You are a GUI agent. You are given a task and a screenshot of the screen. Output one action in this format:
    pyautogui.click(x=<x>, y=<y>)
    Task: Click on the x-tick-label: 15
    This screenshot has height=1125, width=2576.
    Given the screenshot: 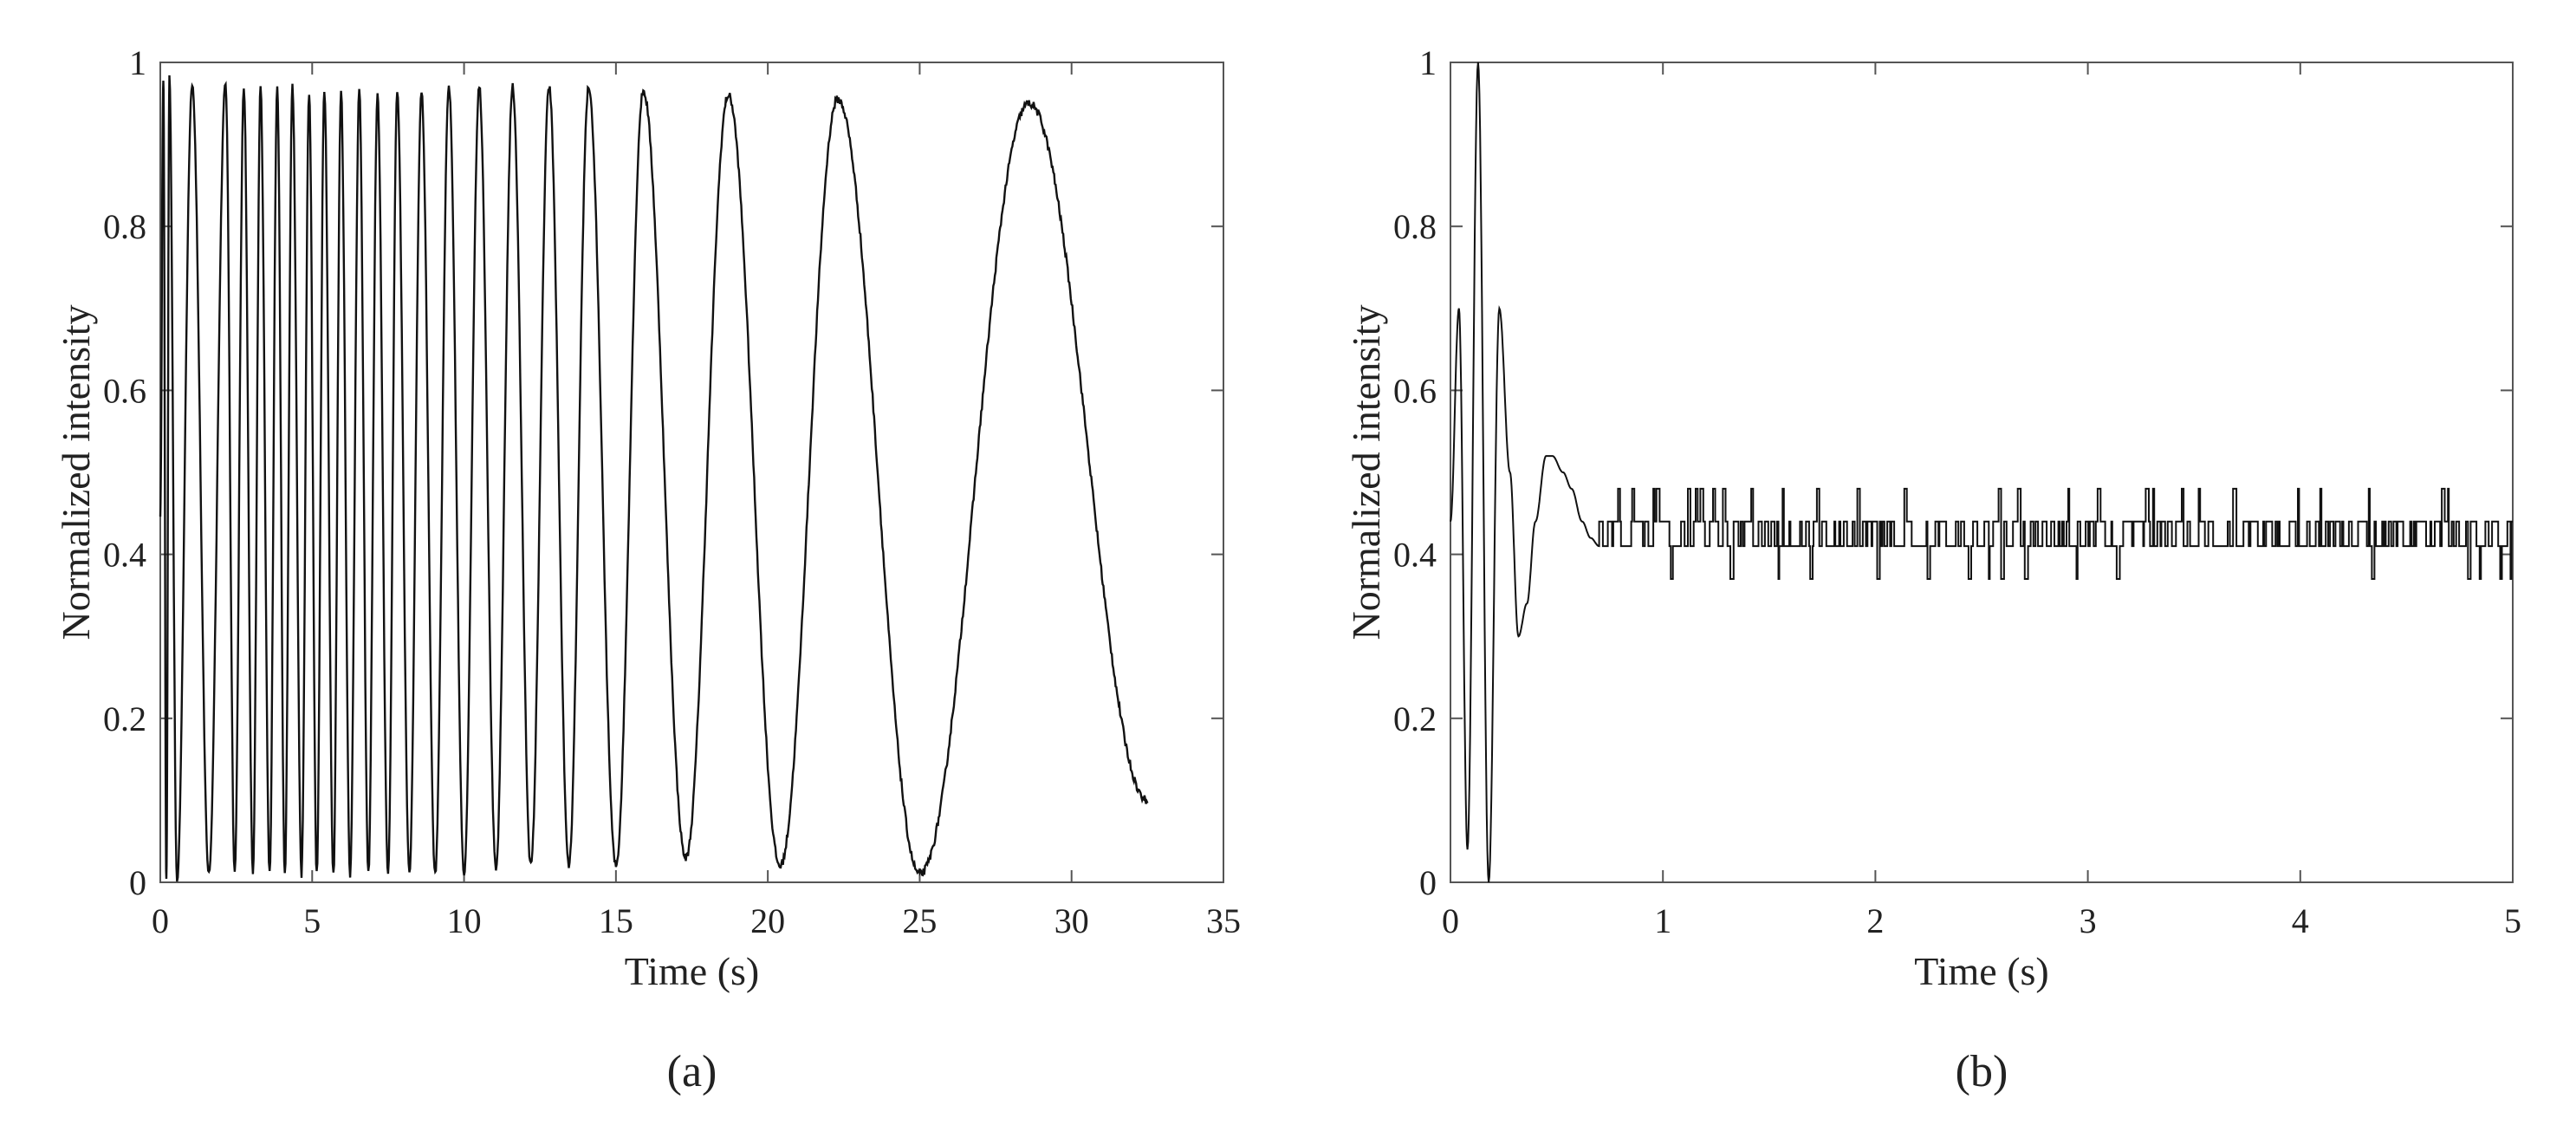 What is the action you would take?
    pyautogui.click(x=616, y=920)
    